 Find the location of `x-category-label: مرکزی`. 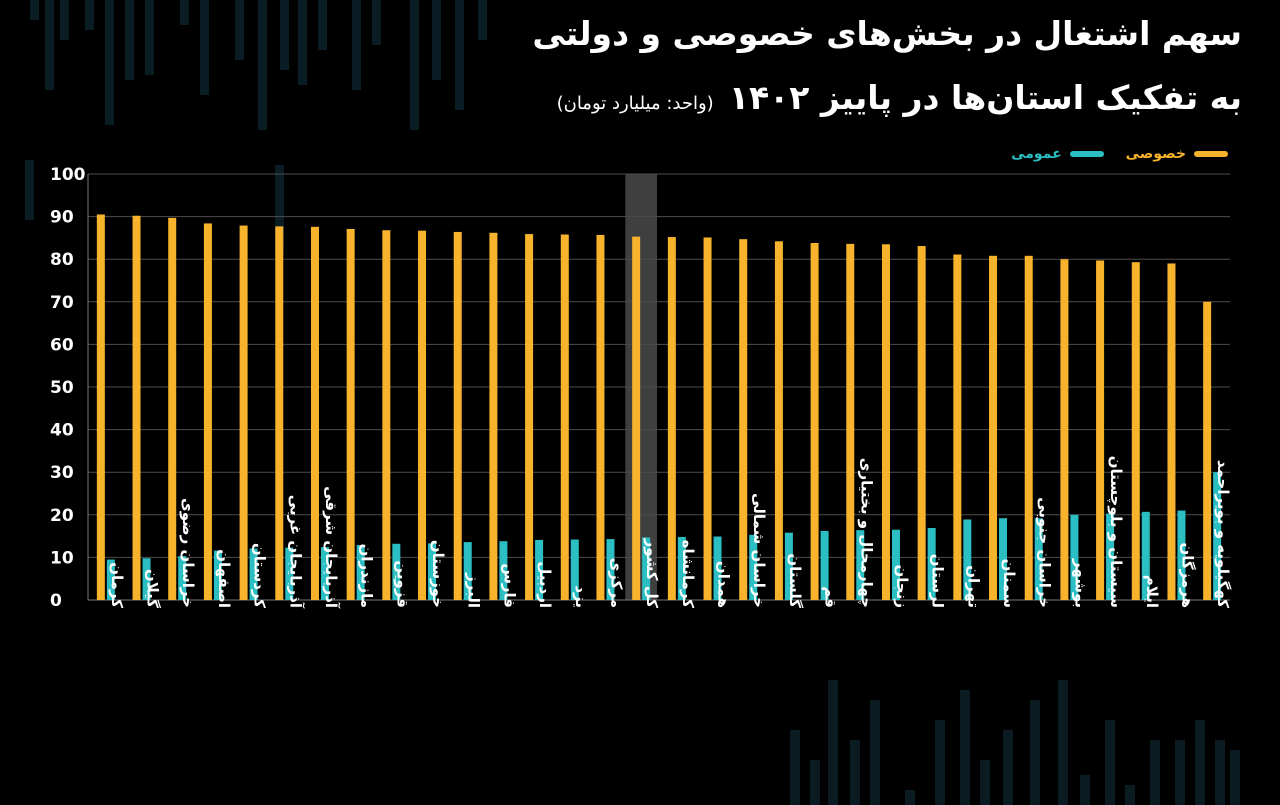

x-category-label: مرکزی is located at coordinates (616, 583).